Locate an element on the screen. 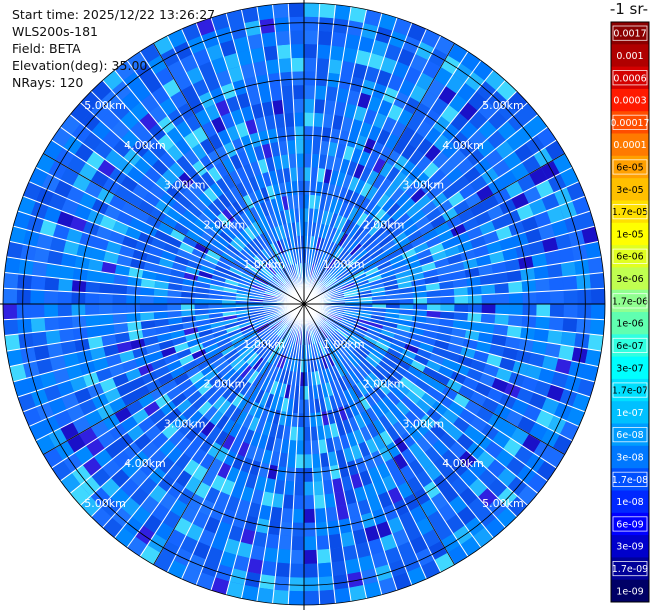  range-label: 5.00km is located at coordinates (105, 503).